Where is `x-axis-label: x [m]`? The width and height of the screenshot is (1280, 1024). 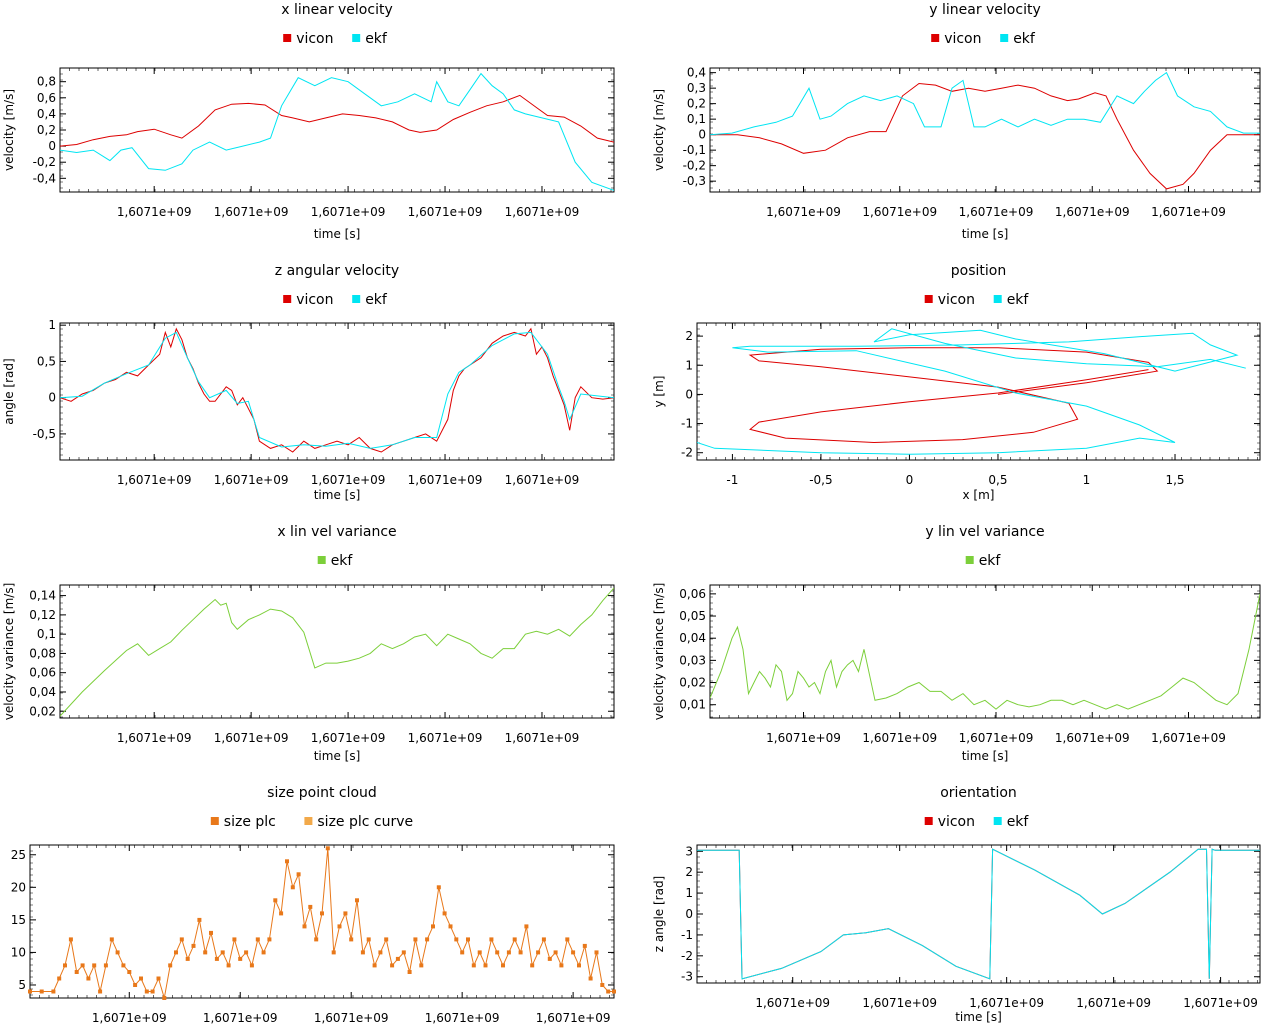
x-axis-label: x [m] is located at coordinates (979, 495).